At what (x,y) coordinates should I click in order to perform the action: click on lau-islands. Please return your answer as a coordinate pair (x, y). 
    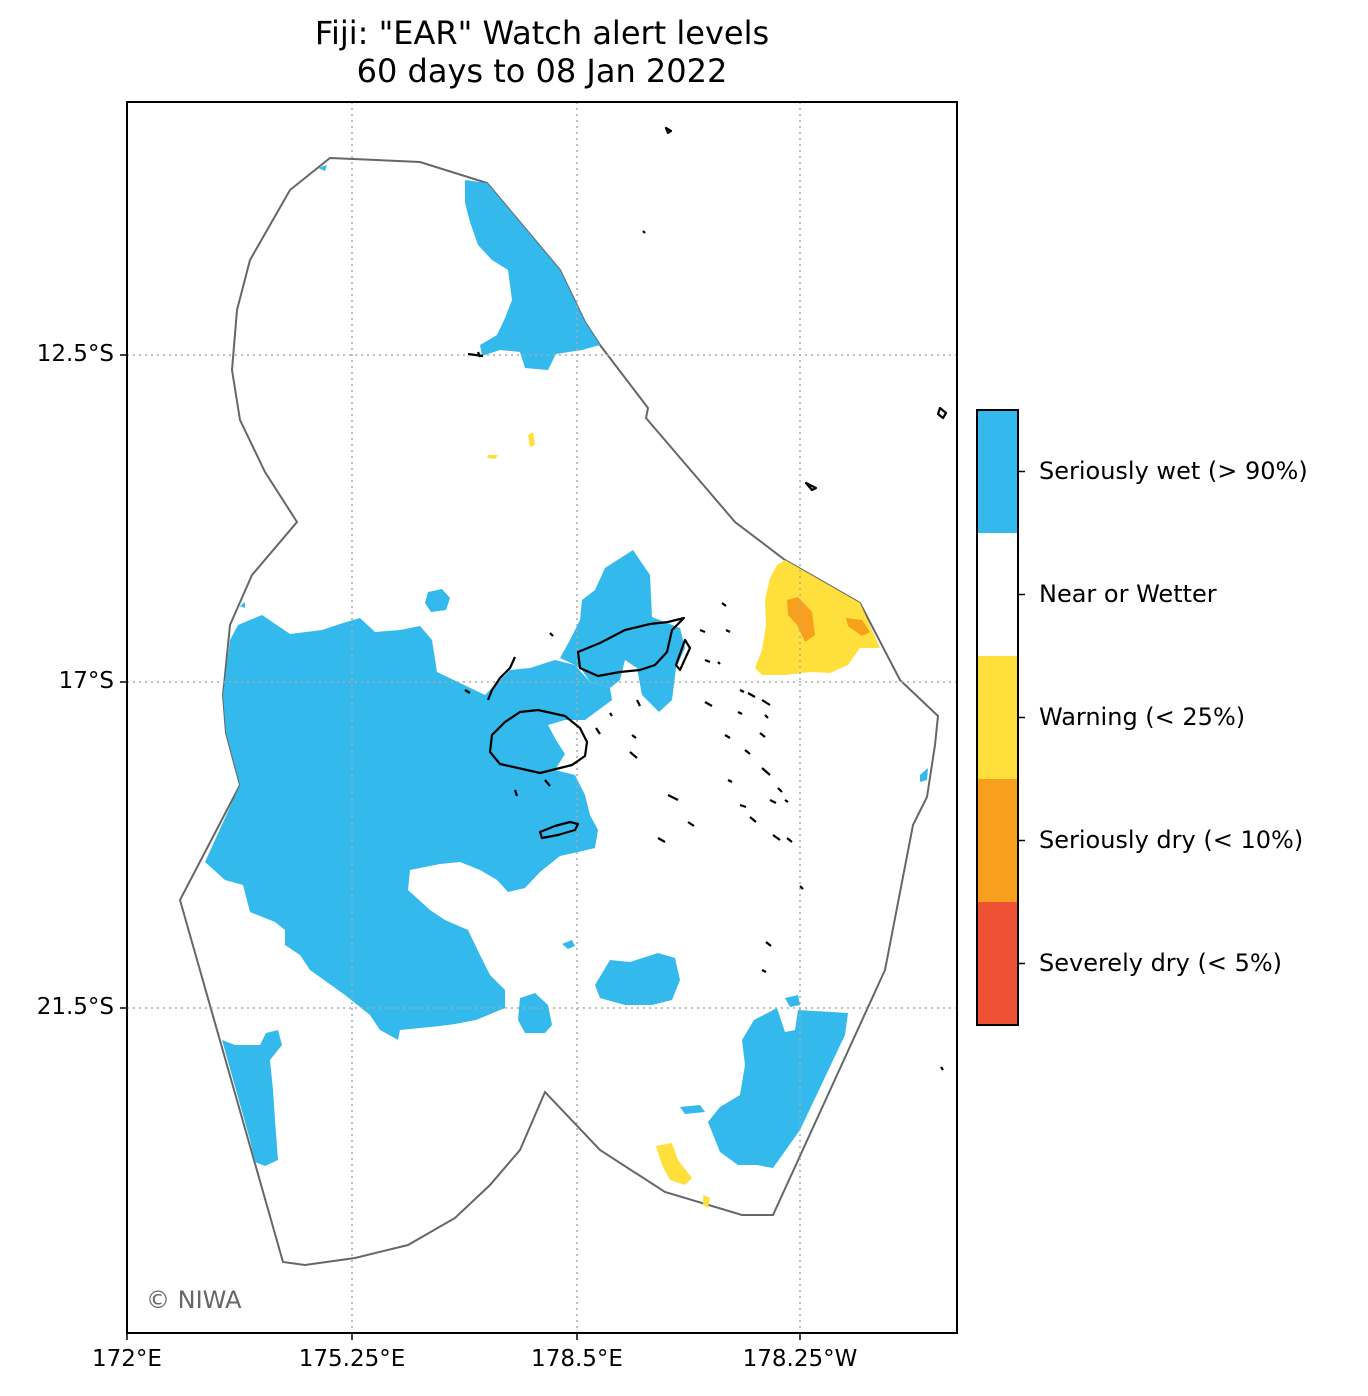
    Looking at the image, I should click on (748, 766).